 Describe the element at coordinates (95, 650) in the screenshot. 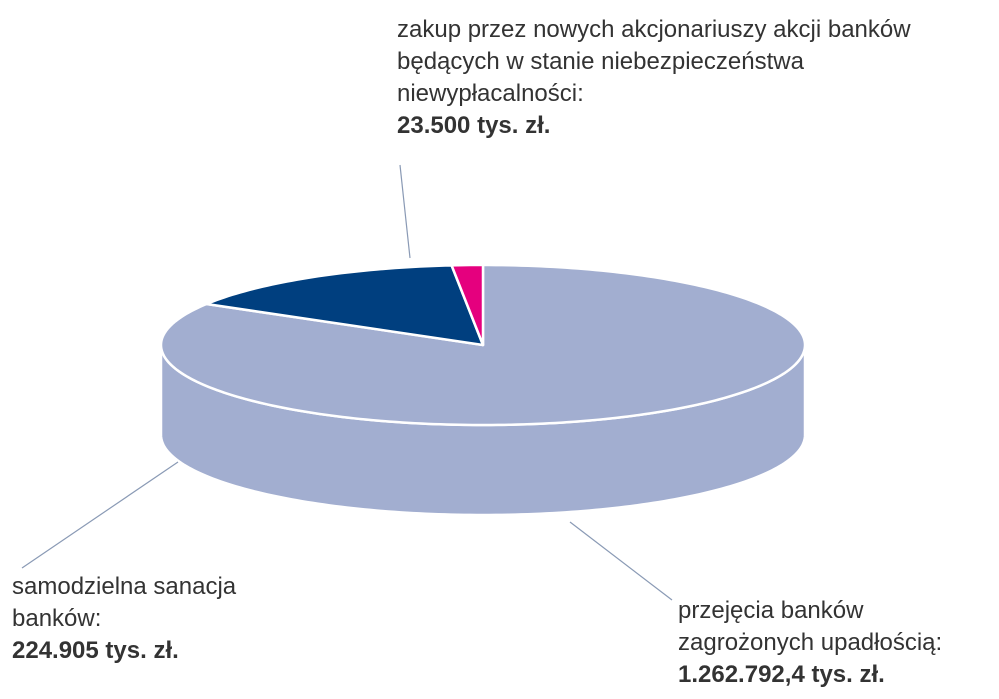

I see `value-label: 224.905 tys. zł.` at that location.